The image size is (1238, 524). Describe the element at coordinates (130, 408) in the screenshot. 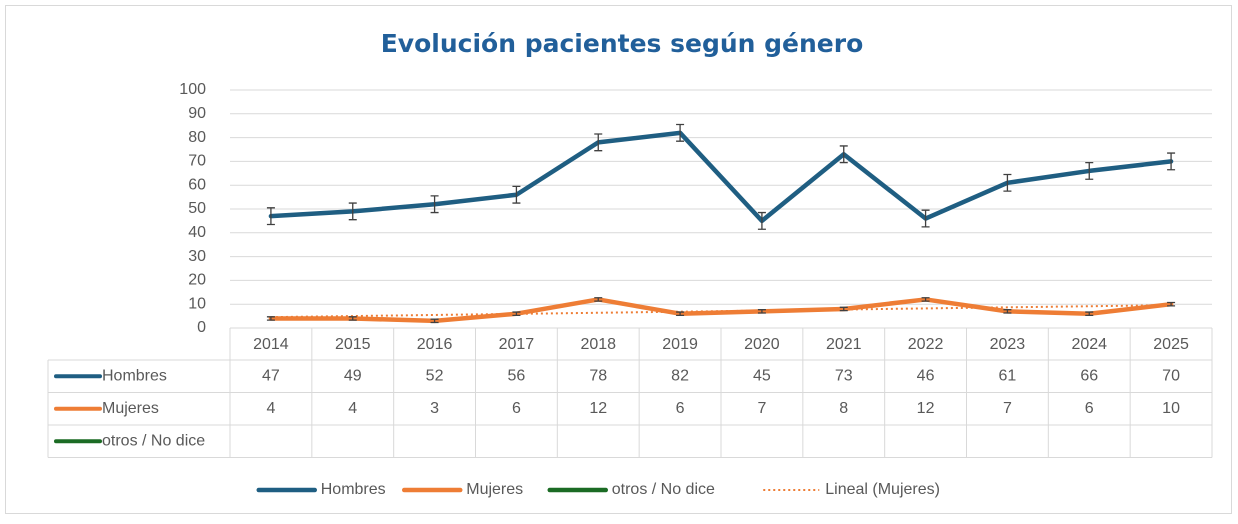

I see `table-row-label: Mujeres` at that location.